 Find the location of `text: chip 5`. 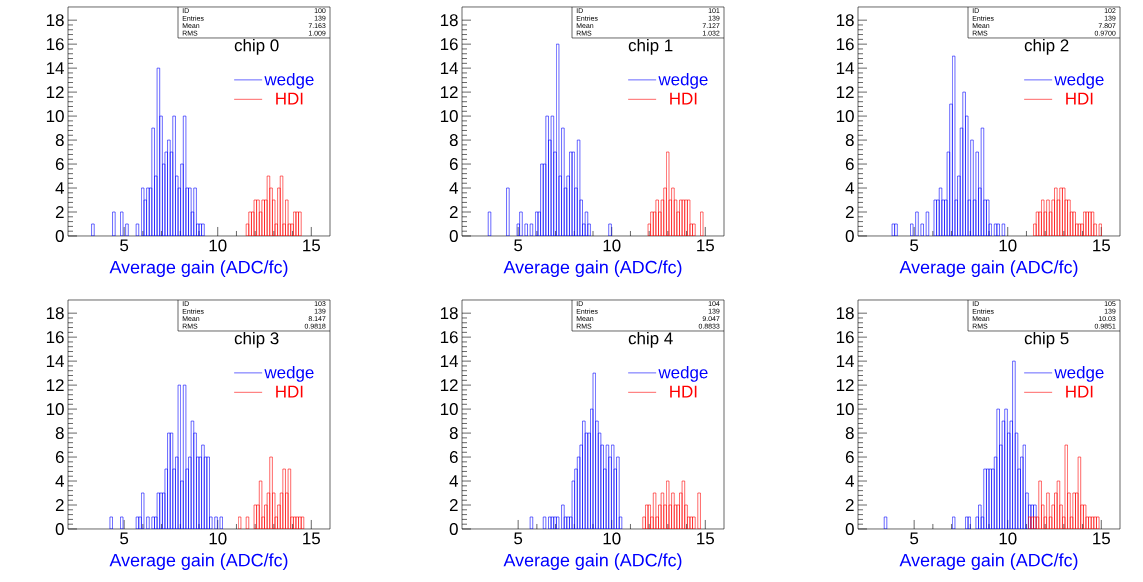

text: chip 5 is located at coordinates (1046, 339).